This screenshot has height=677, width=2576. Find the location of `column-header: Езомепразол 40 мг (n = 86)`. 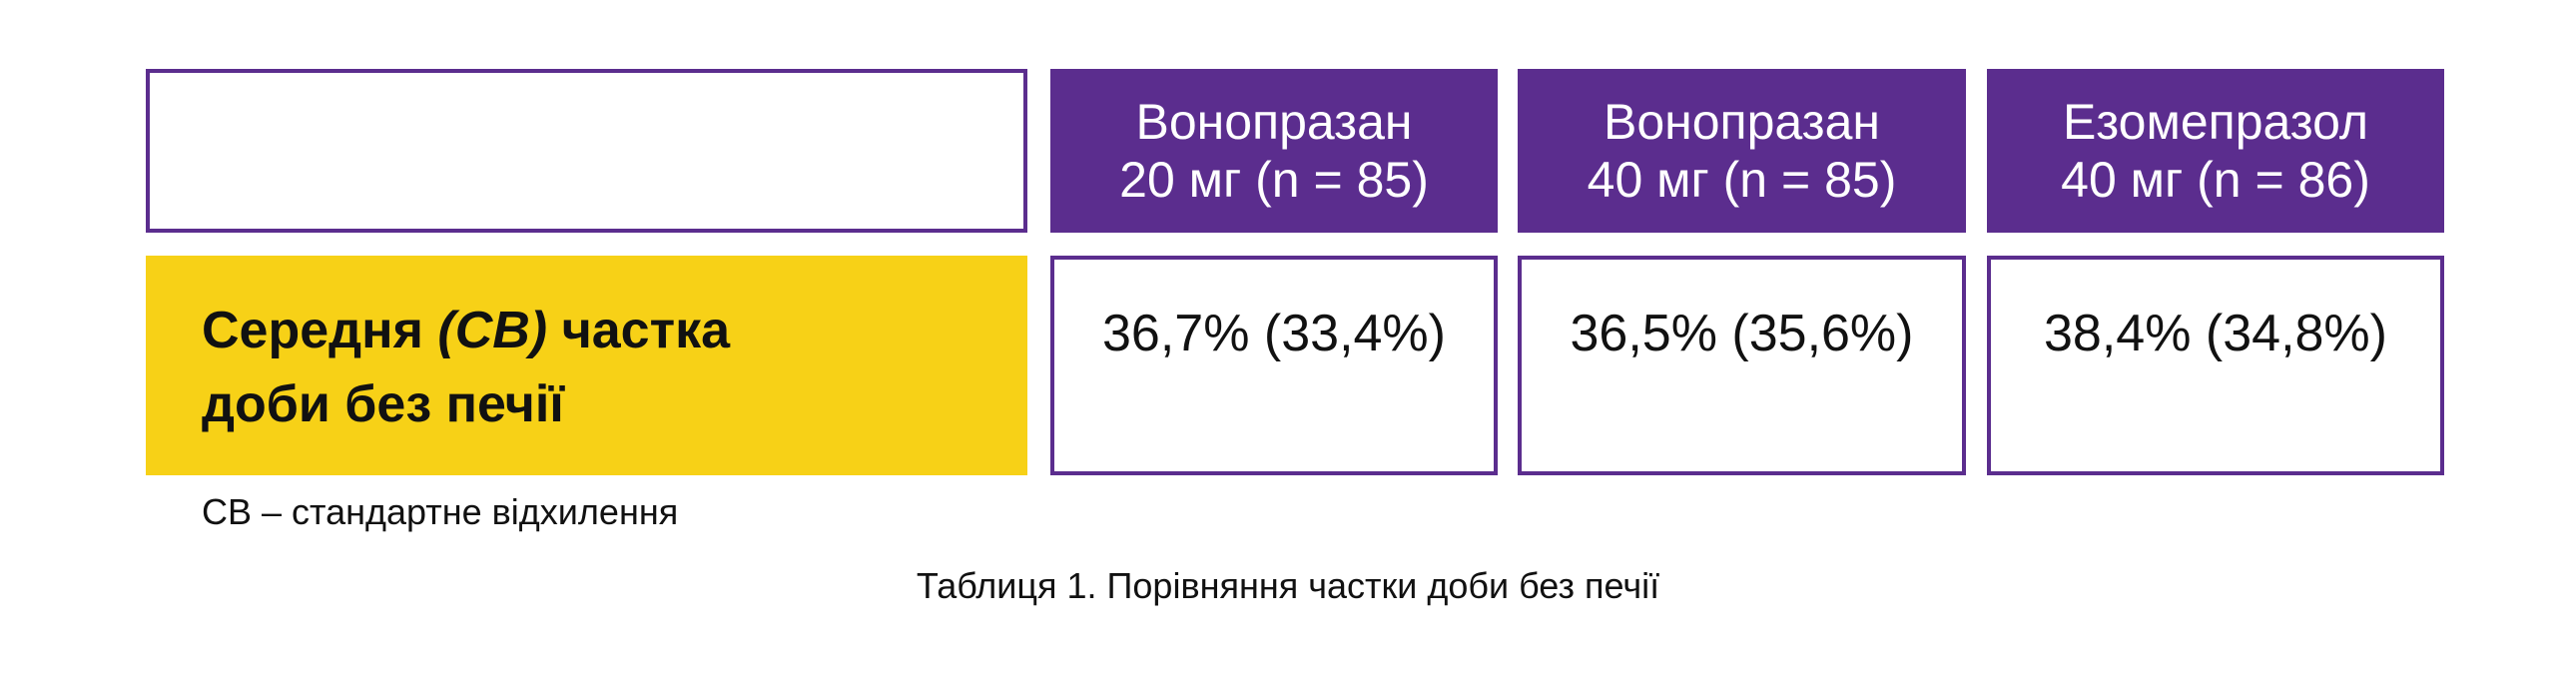

column-header: Езомепразол 40 мг (n = 86) is located at coordinates (2216, 151).